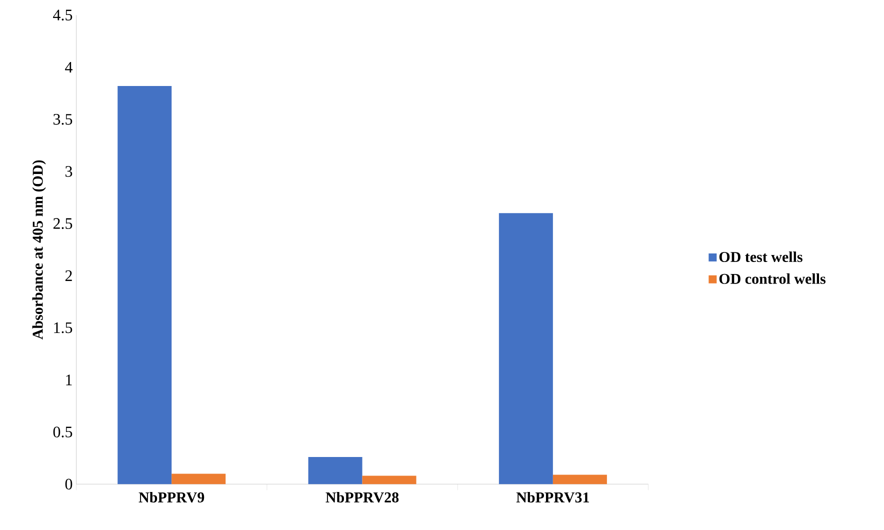 The height and width of the screenshot is (530, 884). Describe the element at coordinates (68, 275) in the screenshot. I see `y-tick-label: 2` at that location.